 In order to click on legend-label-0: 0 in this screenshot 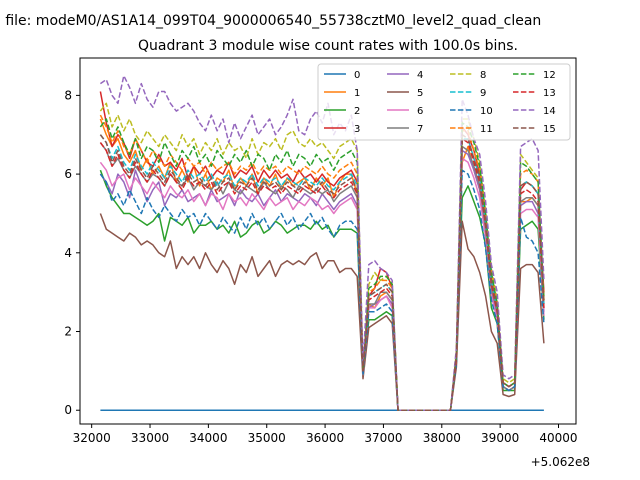, I will do `click(357, 75)`.